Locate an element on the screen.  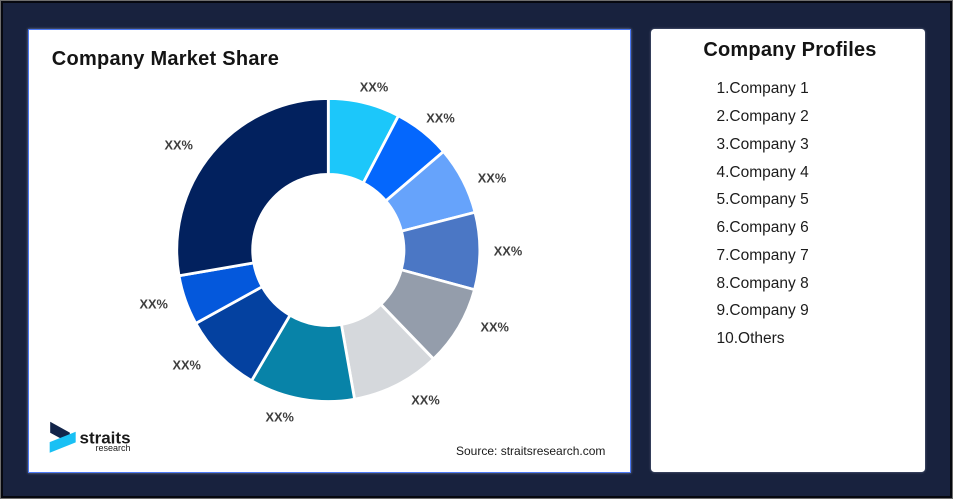
svg-text: straits is located at coordinates (105, 437).